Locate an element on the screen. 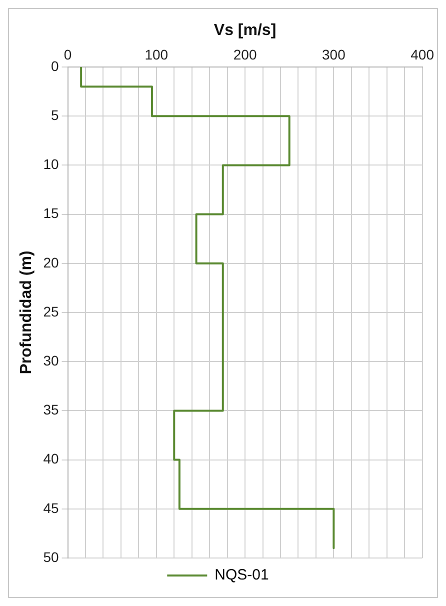 Image resolution: width=446 pixels, height=606 pixels. y-axis-title: Profundidad (m) is located at coordinates (27, 312).